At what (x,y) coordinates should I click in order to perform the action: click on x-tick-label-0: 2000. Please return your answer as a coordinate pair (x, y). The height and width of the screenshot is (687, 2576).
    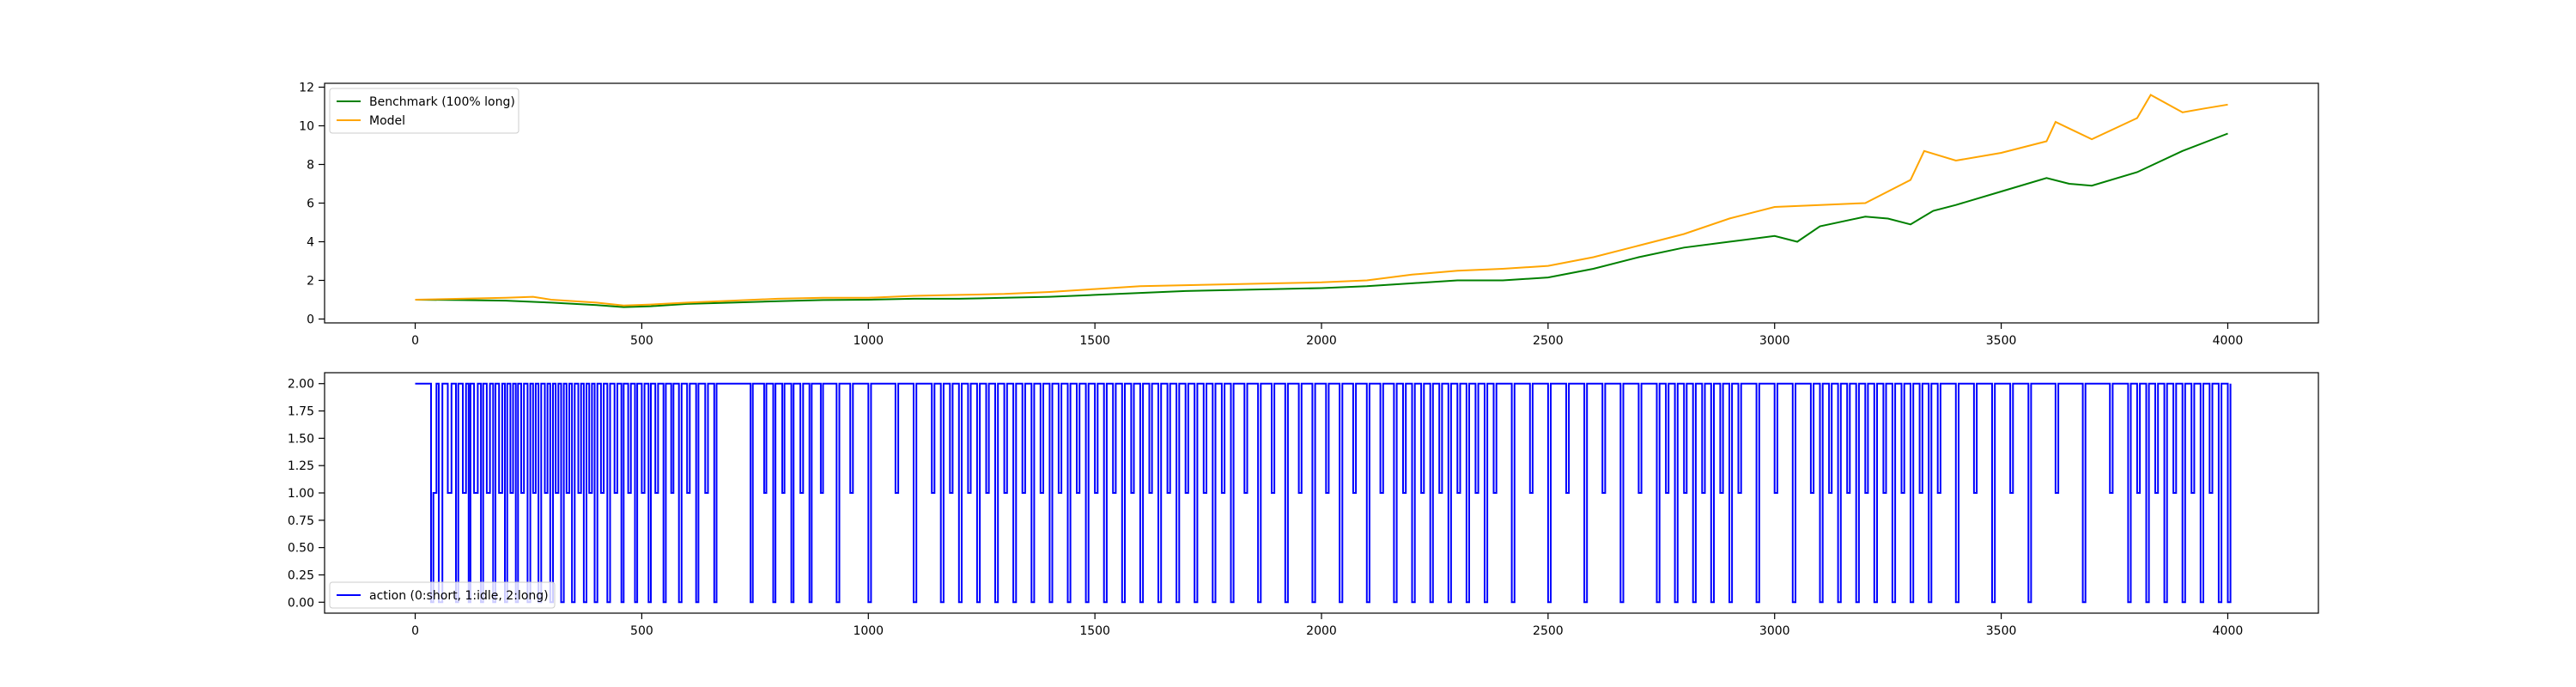
    Looking at the image, I should click on (1321, 341).